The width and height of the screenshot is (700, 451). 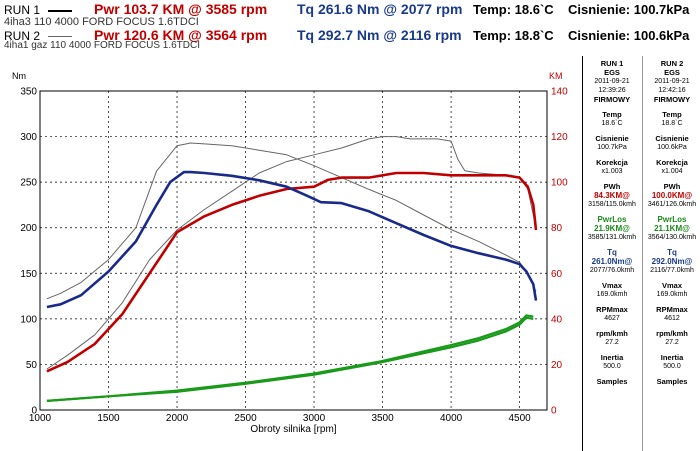 I want to click on y-left-axis-label: Nm, so click(x=19, y=76).